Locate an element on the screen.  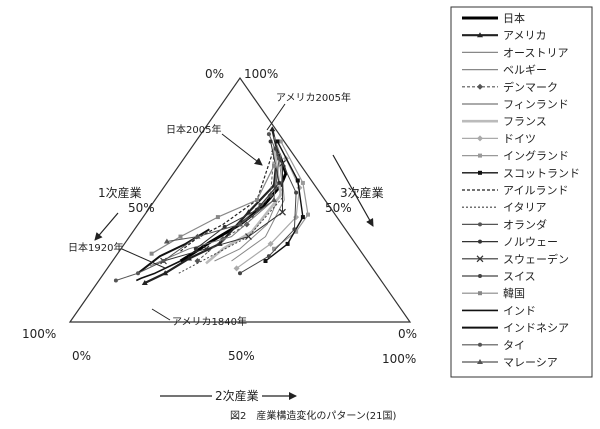
legend-item: アイルランド is located at coordinates (515, 190).